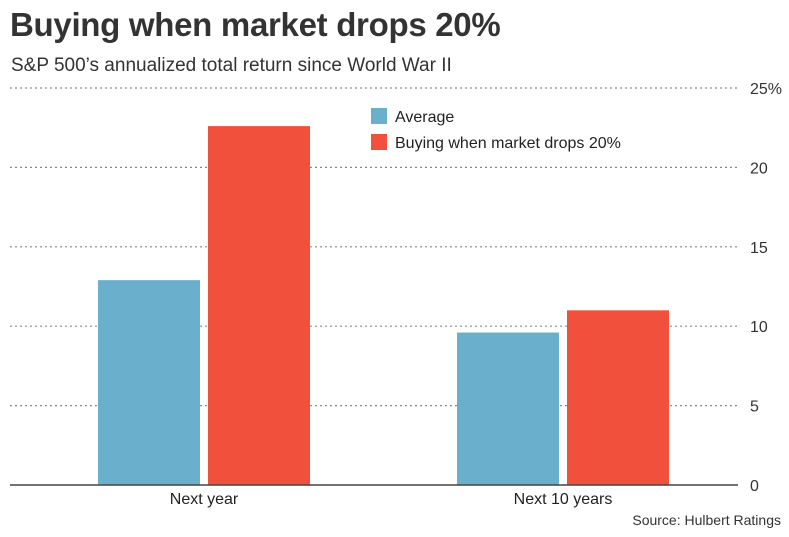 This screenshot has width=789, height=537. I want to click on y-tick-label: 20, so click(759, 168).